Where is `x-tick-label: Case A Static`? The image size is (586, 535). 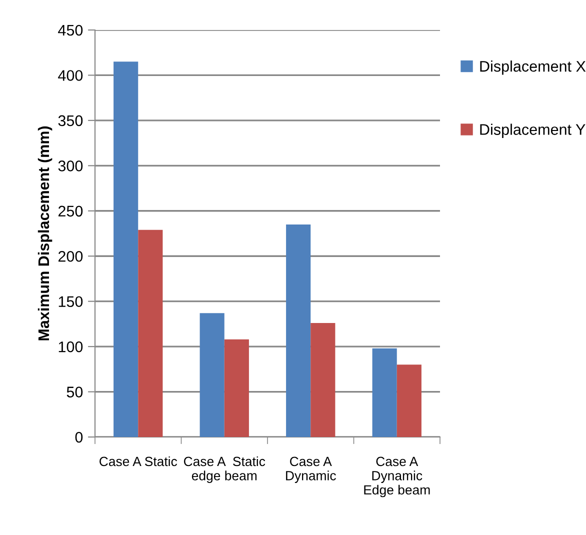 x-tick-label: Case A Static is located at coordinates (139, 461).